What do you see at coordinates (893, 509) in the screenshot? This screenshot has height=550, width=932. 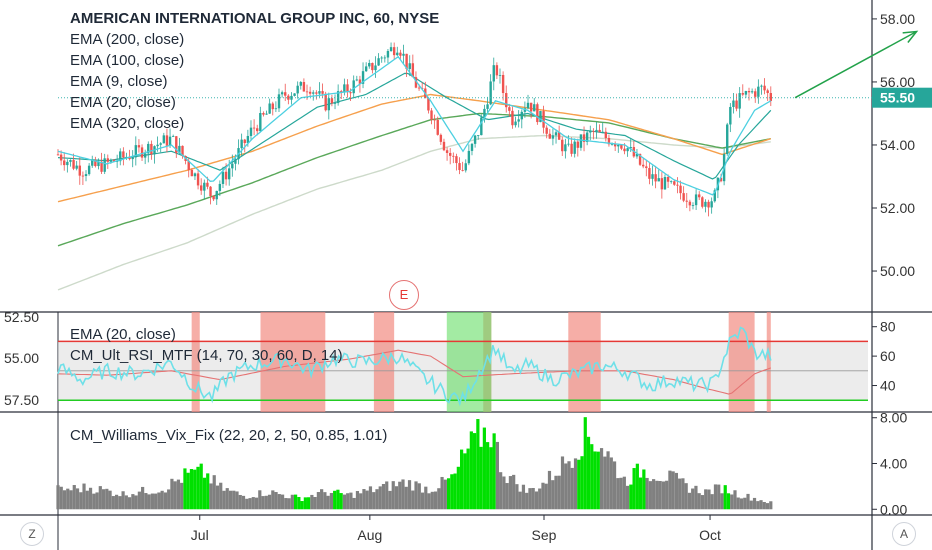 I see `vix-tick-label: 0.00` at bounding box center [893, 509].